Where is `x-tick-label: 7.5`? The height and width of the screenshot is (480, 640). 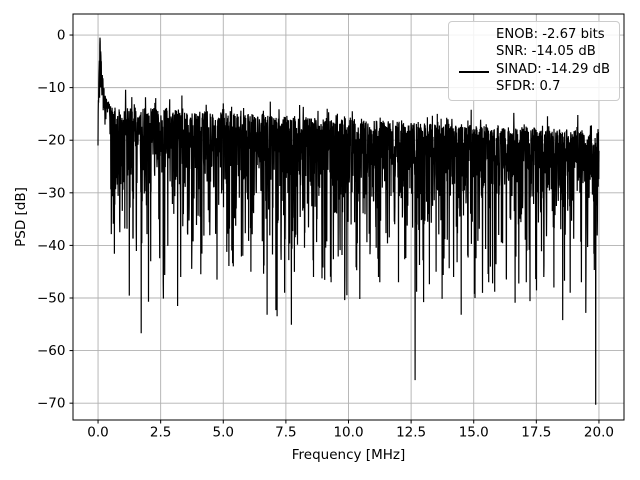 x-tick-label: 7.5 is located at coordinates (285, 433).